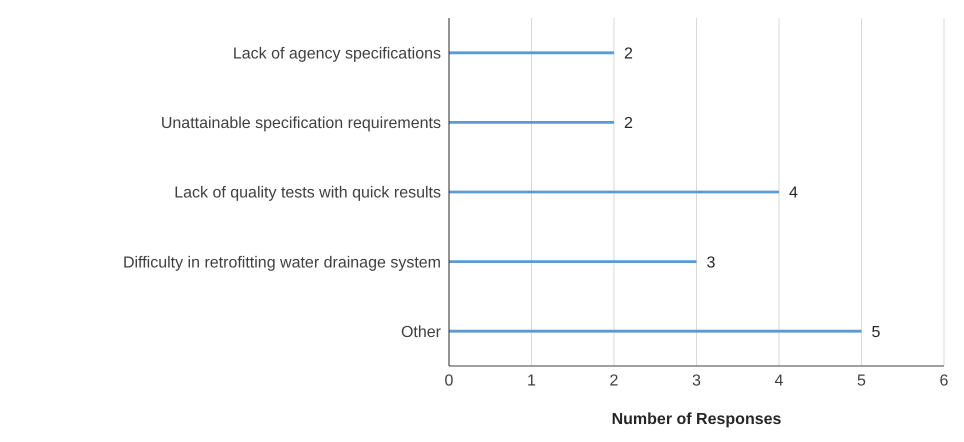  Describe the element at coordinates (300, 123) in the screenshot. I see `y-tick-label: Unattainable specification requirements` at that location.